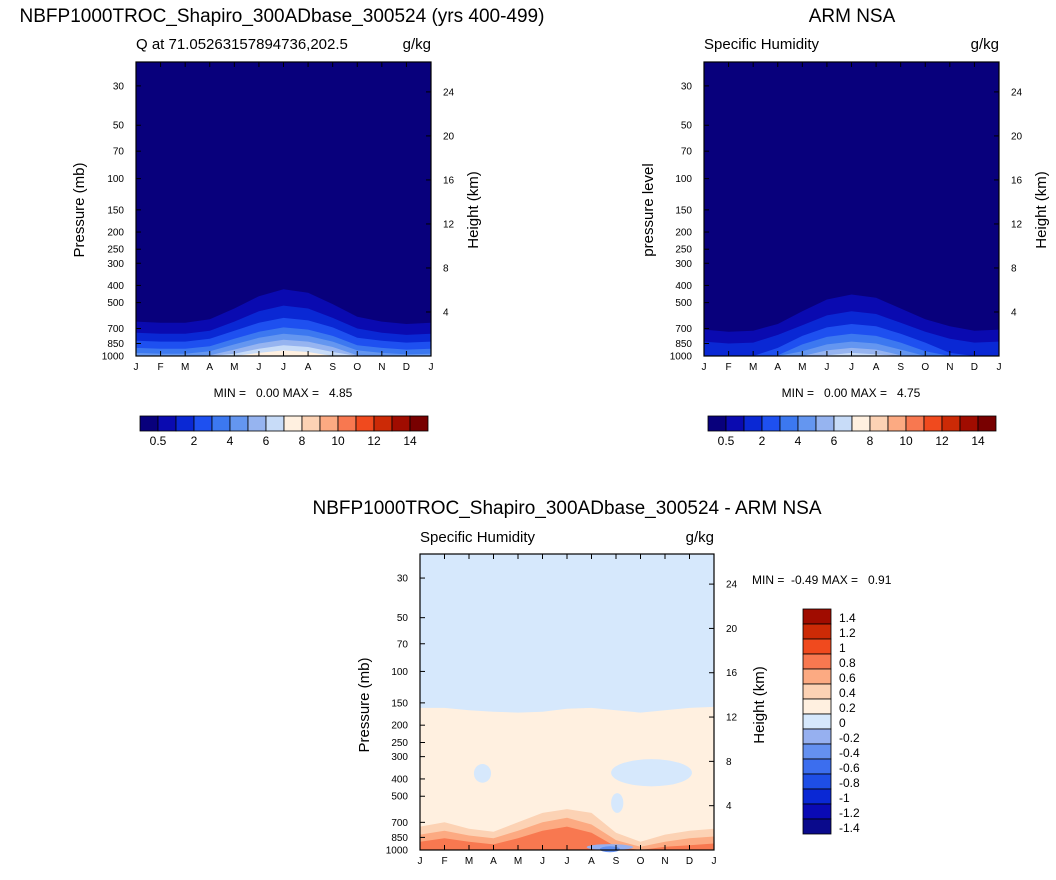 The width and height of the screenshot is (1056, 880). Describe the element at coordinates (834, 441) in the screenshot. I see `colorbar-label: 6` at that location.